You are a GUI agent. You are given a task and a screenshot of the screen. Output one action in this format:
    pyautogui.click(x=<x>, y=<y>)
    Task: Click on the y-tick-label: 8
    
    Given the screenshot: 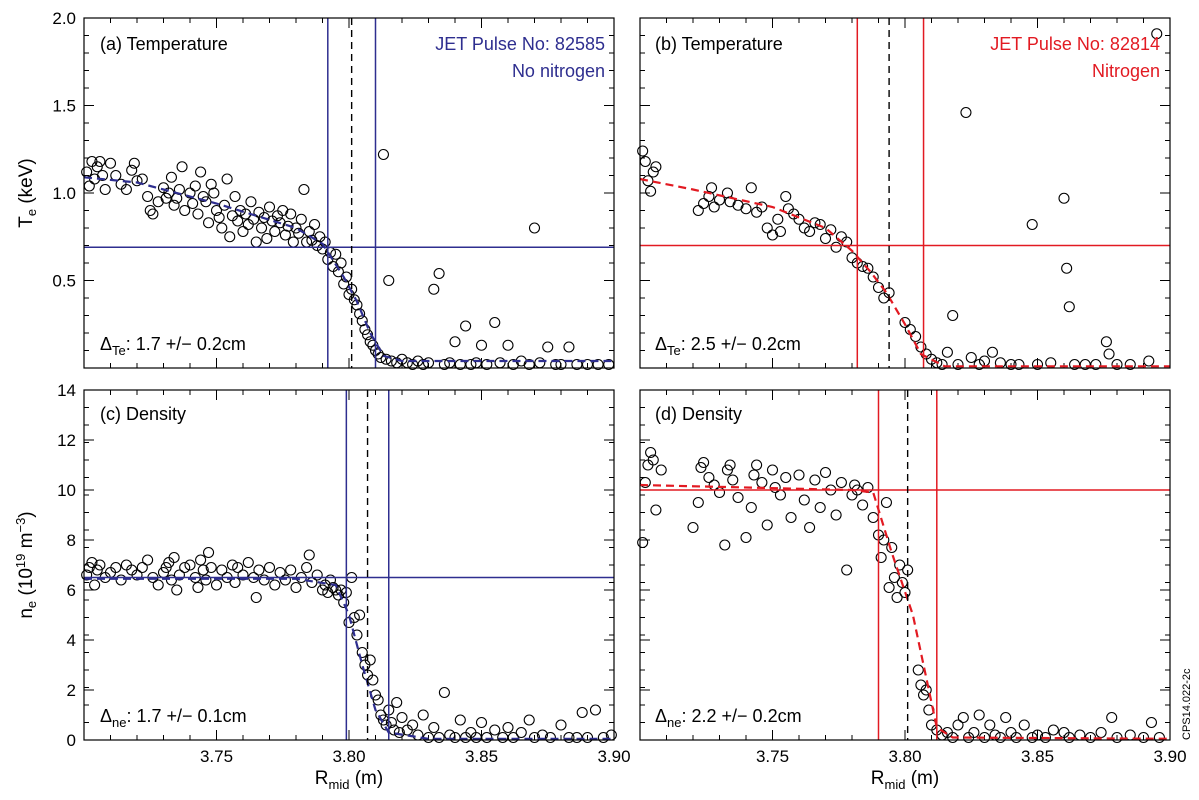 What is the action you would take?
    pyautogui.click(x=71, y=540)
    